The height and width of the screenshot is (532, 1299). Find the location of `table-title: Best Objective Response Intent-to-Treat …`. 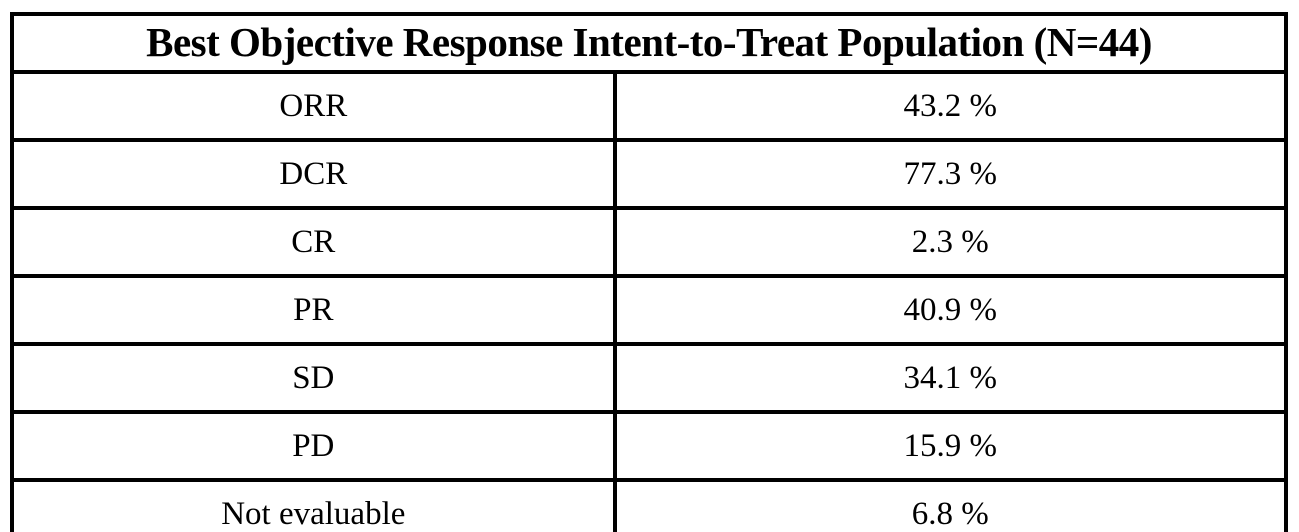

table-title: Best Objective Response Intent-to-Treat … is located at coordinates (649, 43).